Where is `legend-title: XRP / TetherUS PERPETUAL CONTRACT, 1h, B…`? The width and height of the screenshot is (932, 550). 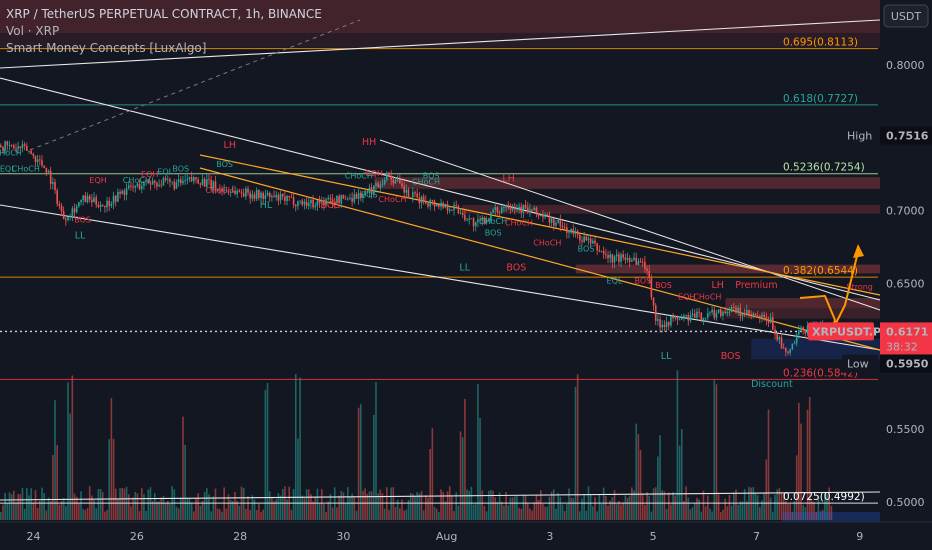
legend-title: XRP / TetherUS PERPETUAL CONTRACT, 1h, B… is located at coordinates (164, 14).